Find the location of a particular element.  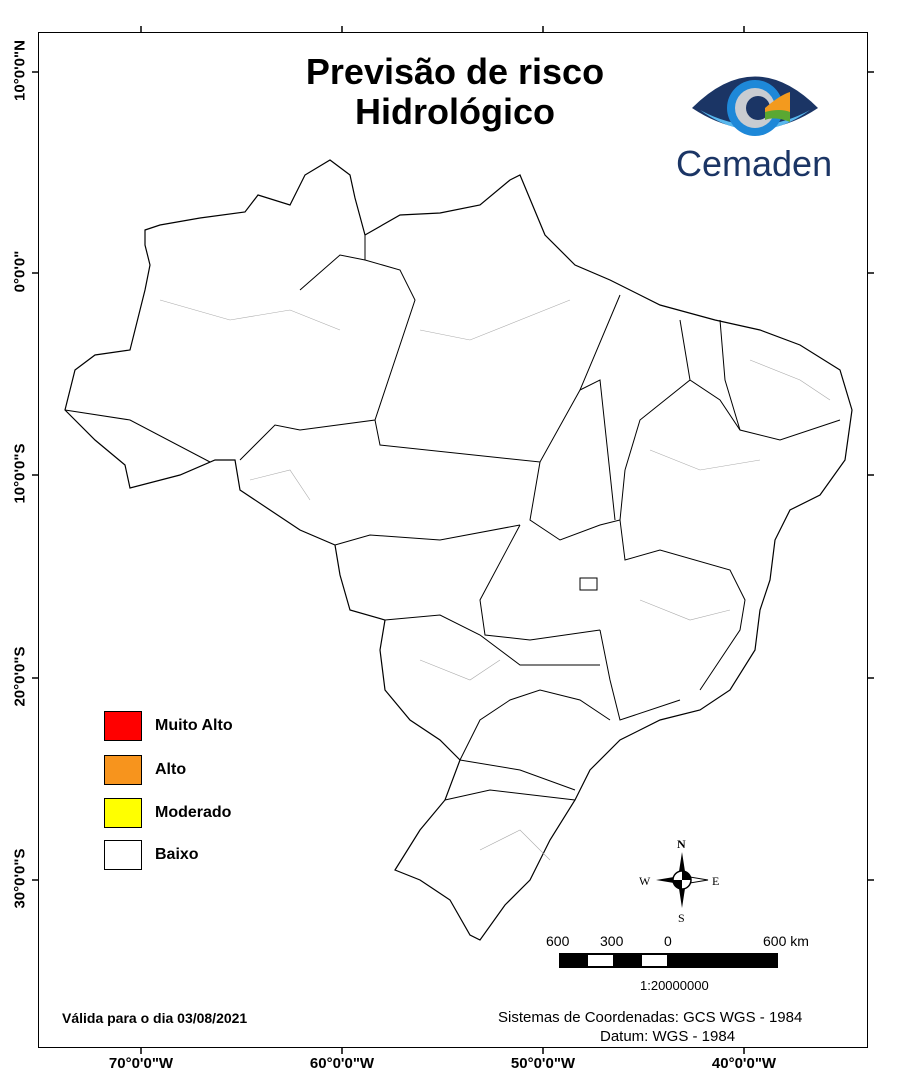

datum-text: Datum: WGS - 1984 is located at coordinates (668, 1036).